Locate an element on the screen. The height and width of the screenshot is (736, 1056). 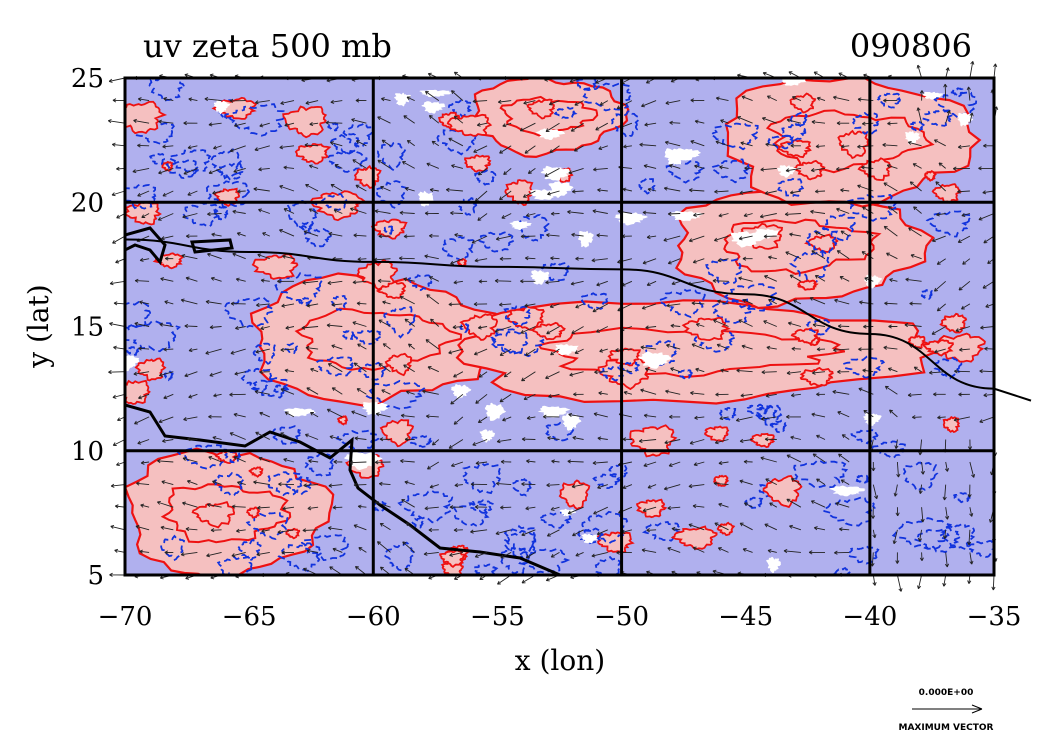
chart-title: uv zeta 500 mb is located at coordinates (267, 46).